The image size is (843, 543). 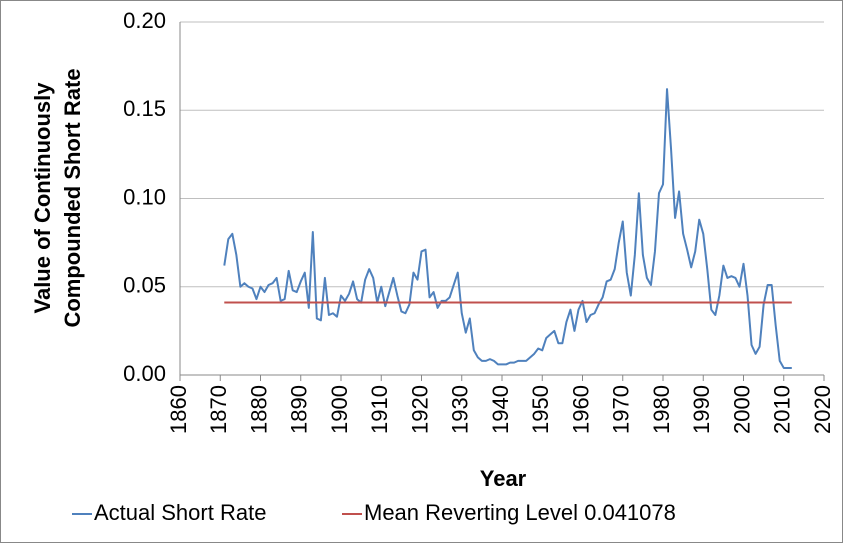 I want to click on legend-label: Mean Reverting Level 0.041078, so click(x=520, y=512).